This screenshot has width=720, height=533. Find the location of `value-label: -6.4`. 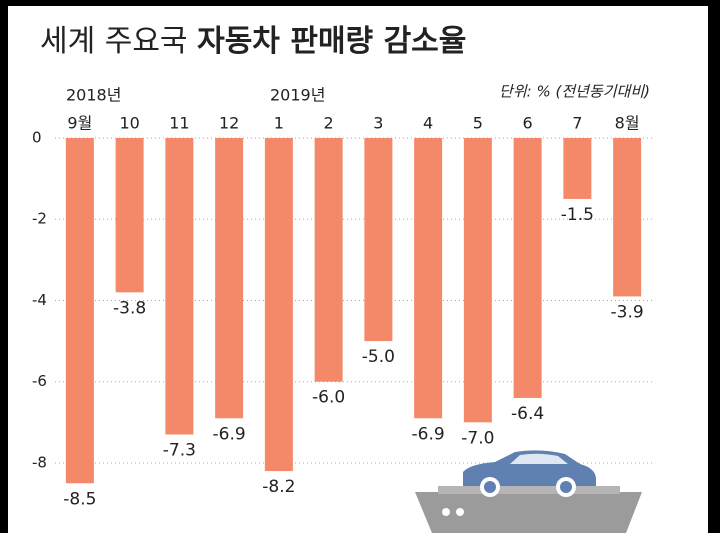

value-label: -6.4 is located at coordinates (527, 414).